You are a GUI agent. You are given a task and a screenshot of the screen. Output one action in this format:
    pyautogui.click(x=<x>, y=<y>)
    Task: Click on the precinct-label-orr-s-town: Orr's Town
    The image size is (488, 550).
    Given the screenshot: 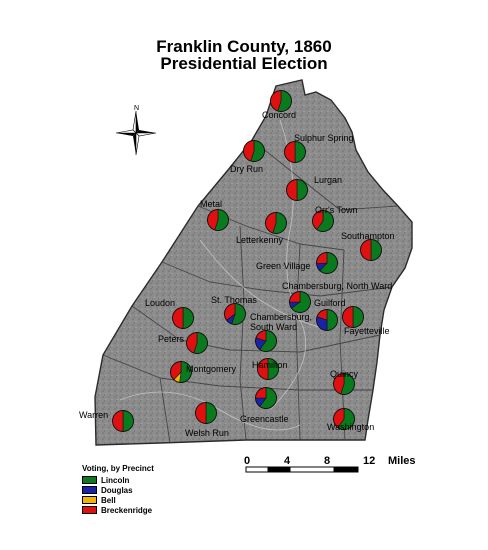 What is the action you would take?
    pyautogui.click(x=336, y=210)
    